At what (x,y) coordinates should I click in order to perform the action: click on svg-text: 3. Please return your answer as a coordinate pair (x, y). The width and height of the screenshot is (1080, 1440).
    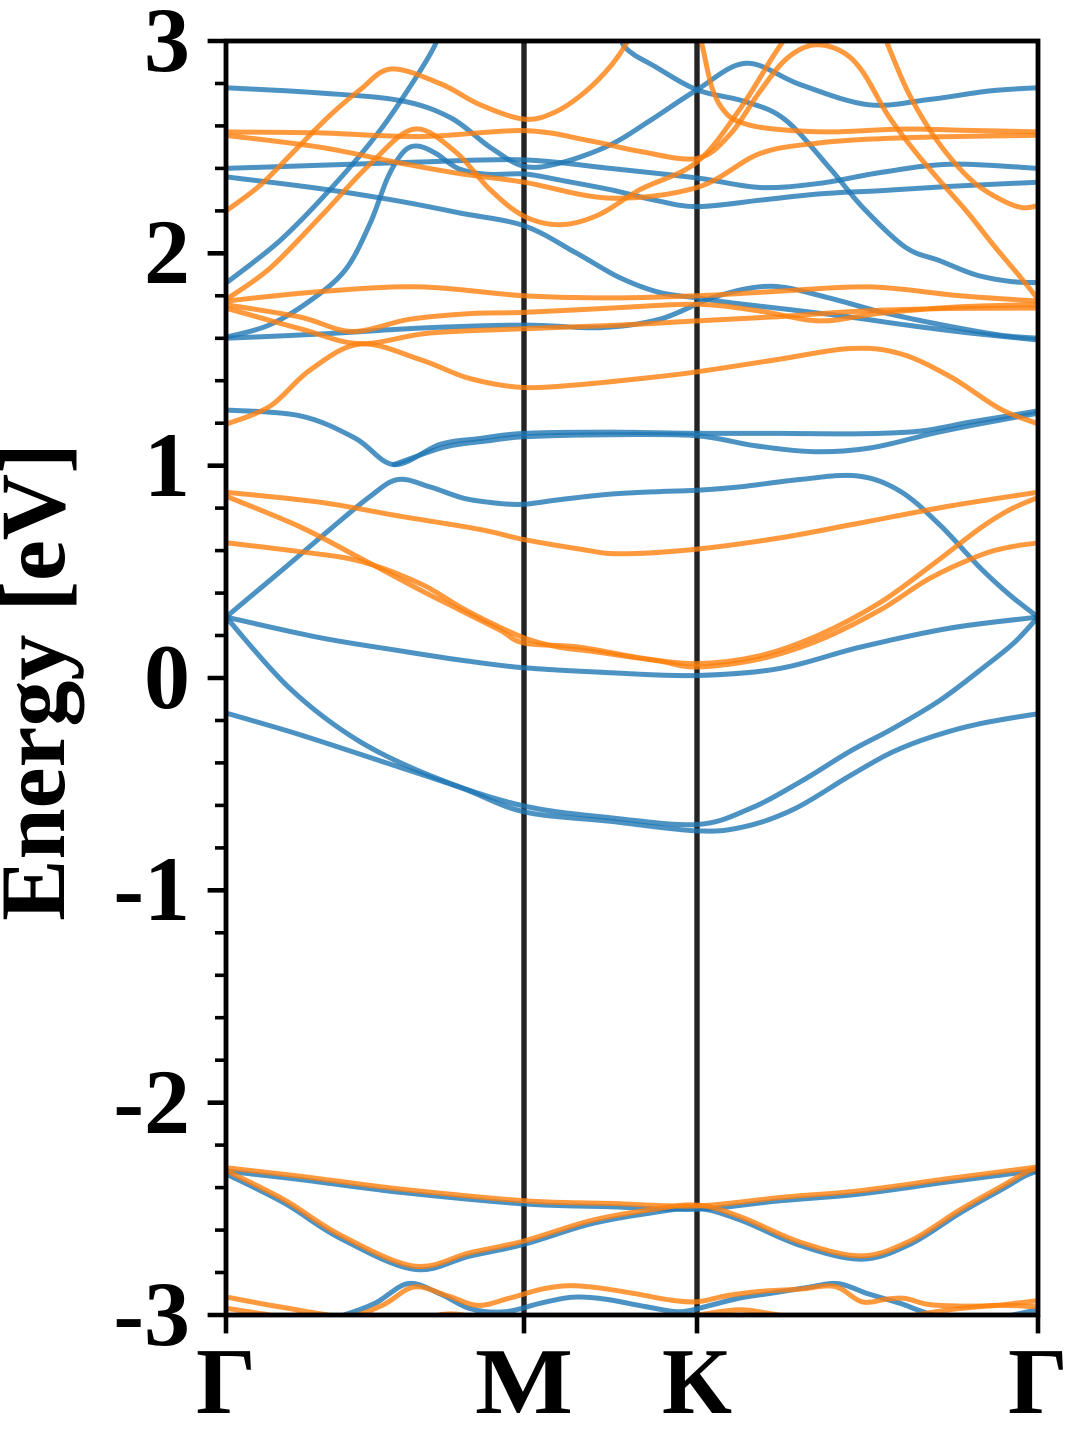
    Looking at the image, I should click on (167, 45).